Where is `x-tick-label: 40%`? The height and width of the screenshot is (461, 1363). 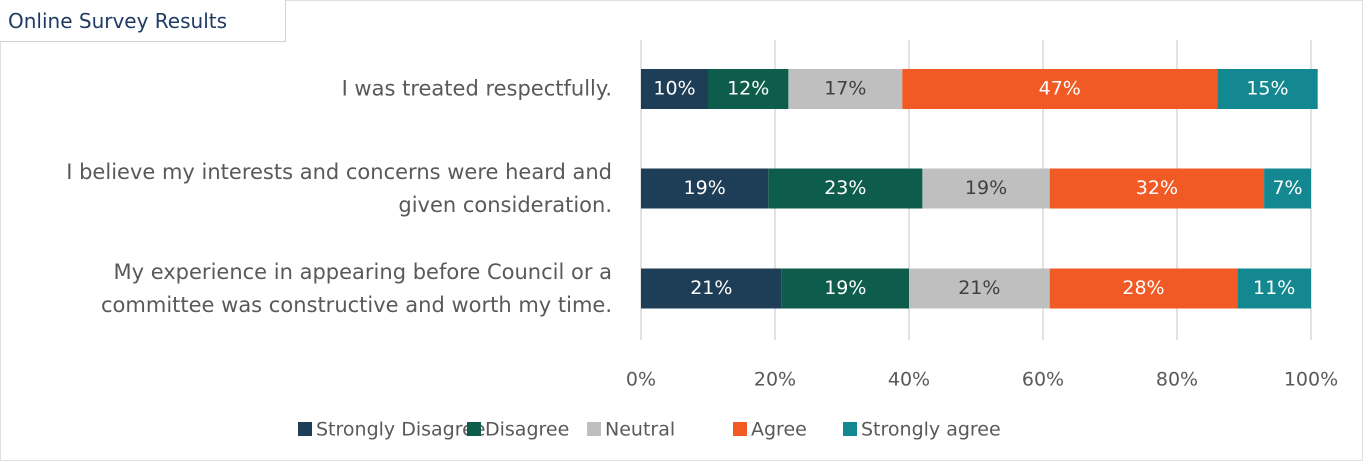 x-tick-label: 40% is located at coordinates (909, 380).